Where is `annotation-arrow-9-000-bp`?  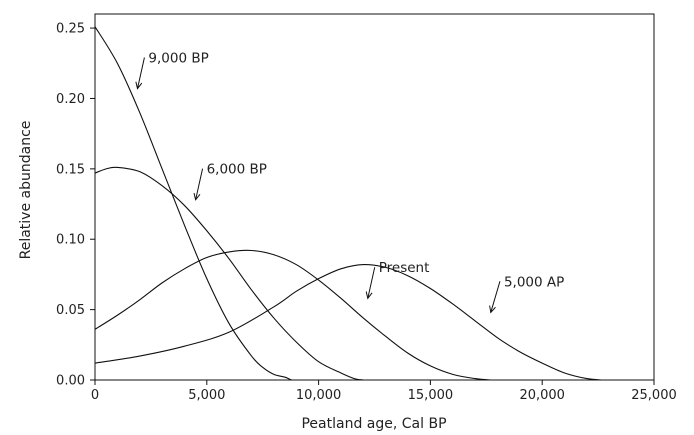 annotation-arrow-9-000-bp is located at coordinates (140, 73).